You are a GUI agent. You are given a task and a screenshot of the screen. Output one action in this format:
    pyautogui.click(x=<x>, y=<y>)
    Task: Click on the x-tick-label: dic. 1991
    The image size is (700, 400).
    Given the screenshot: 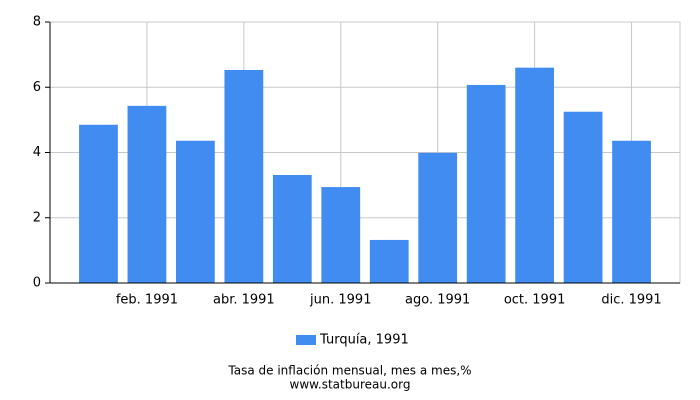 What is the action you would take?
    pyautogui.click(x=631, y=300)
    